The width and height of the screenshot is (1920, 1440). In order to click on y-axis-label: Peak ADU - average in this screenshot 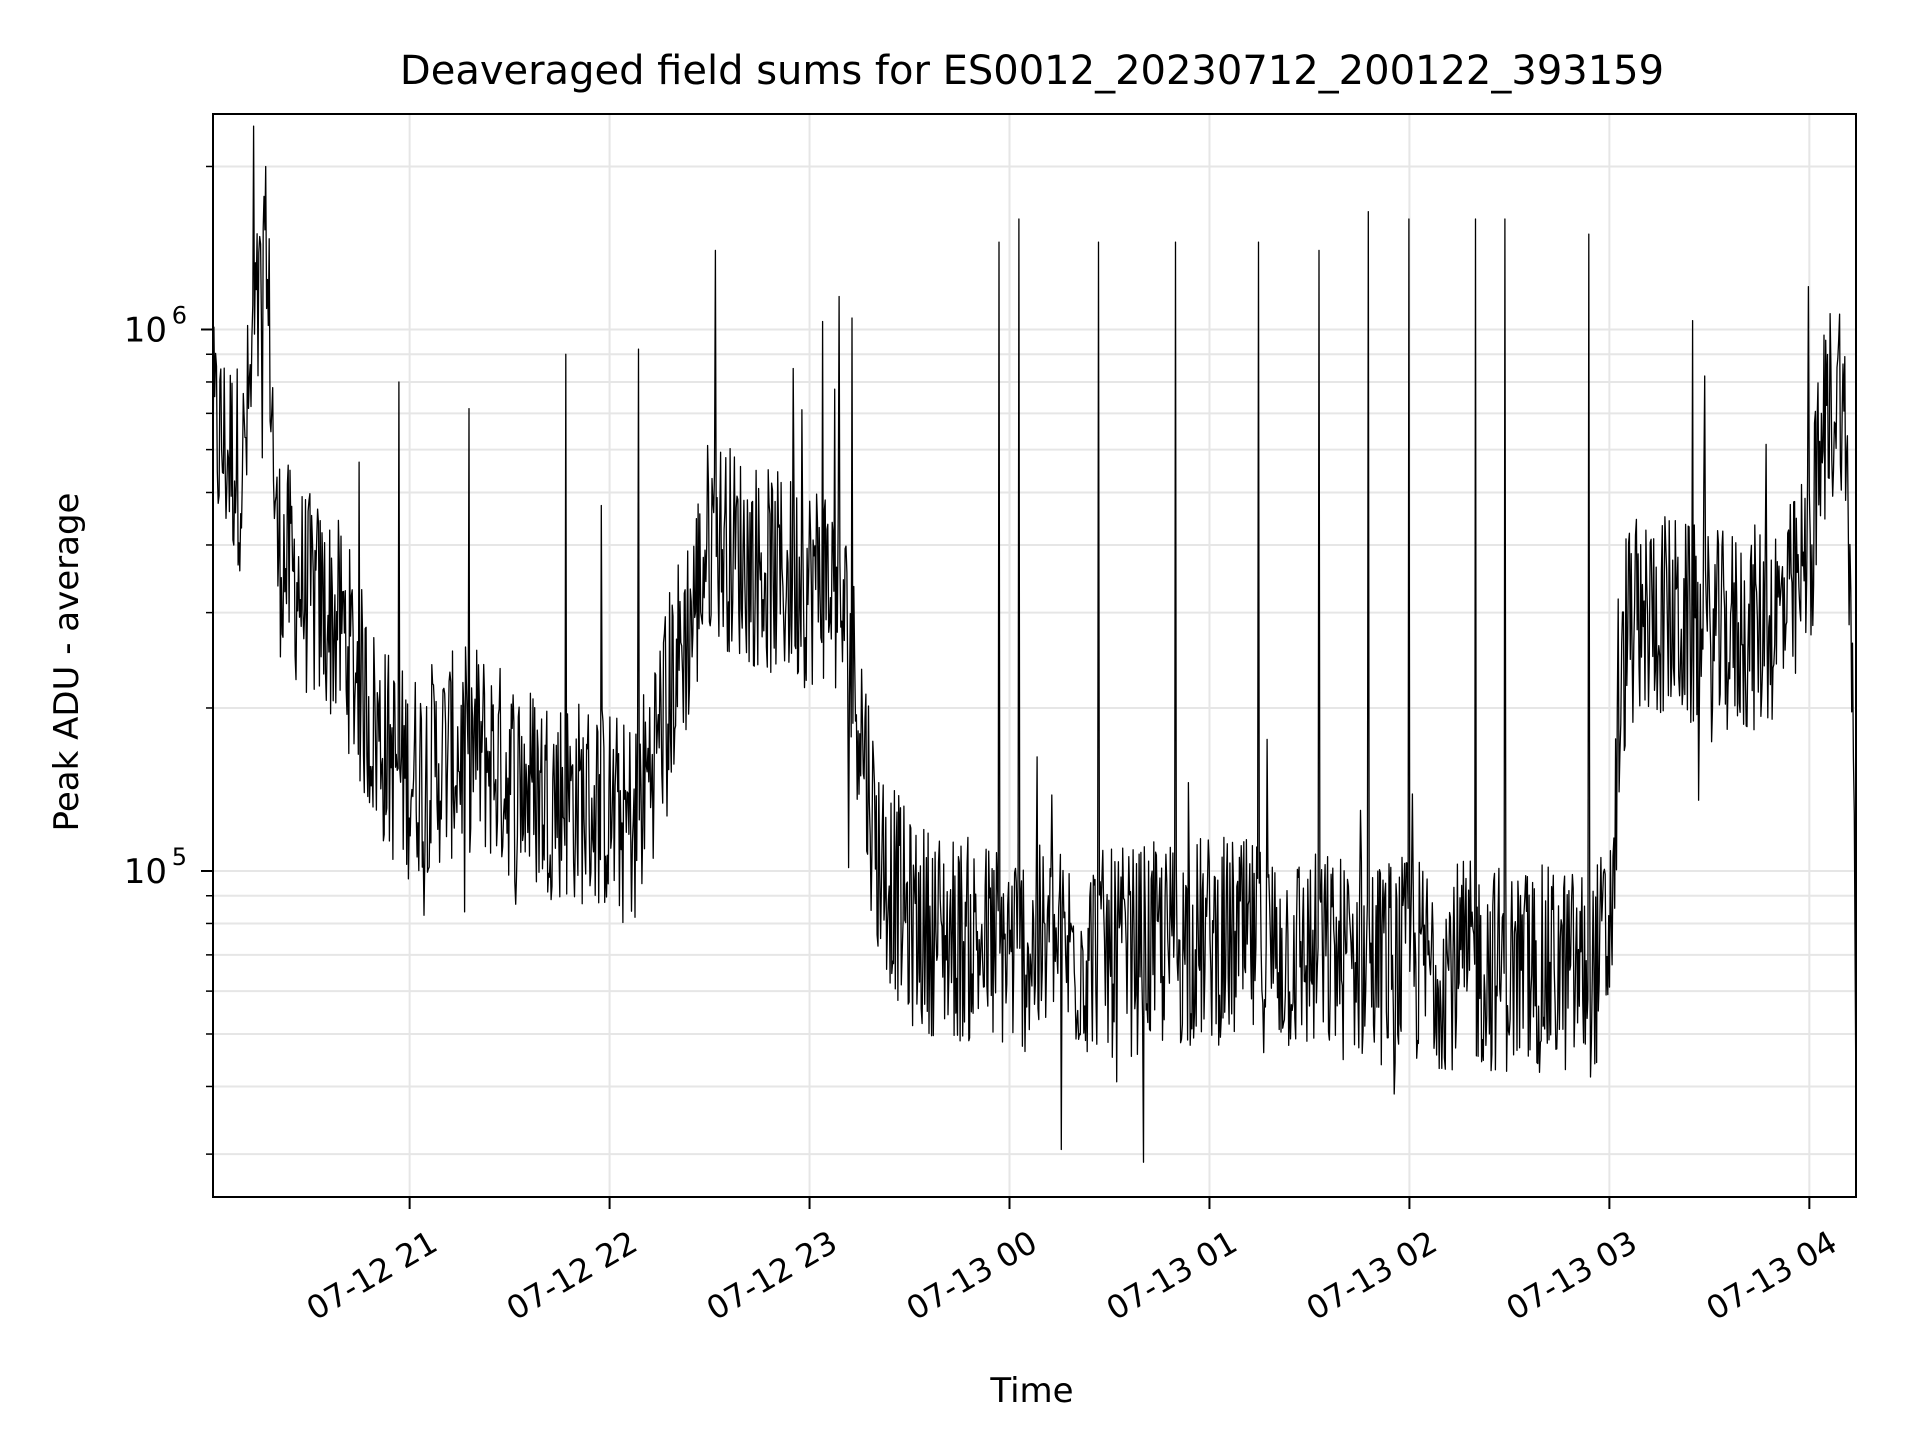, I will do `click(67, 662)`.